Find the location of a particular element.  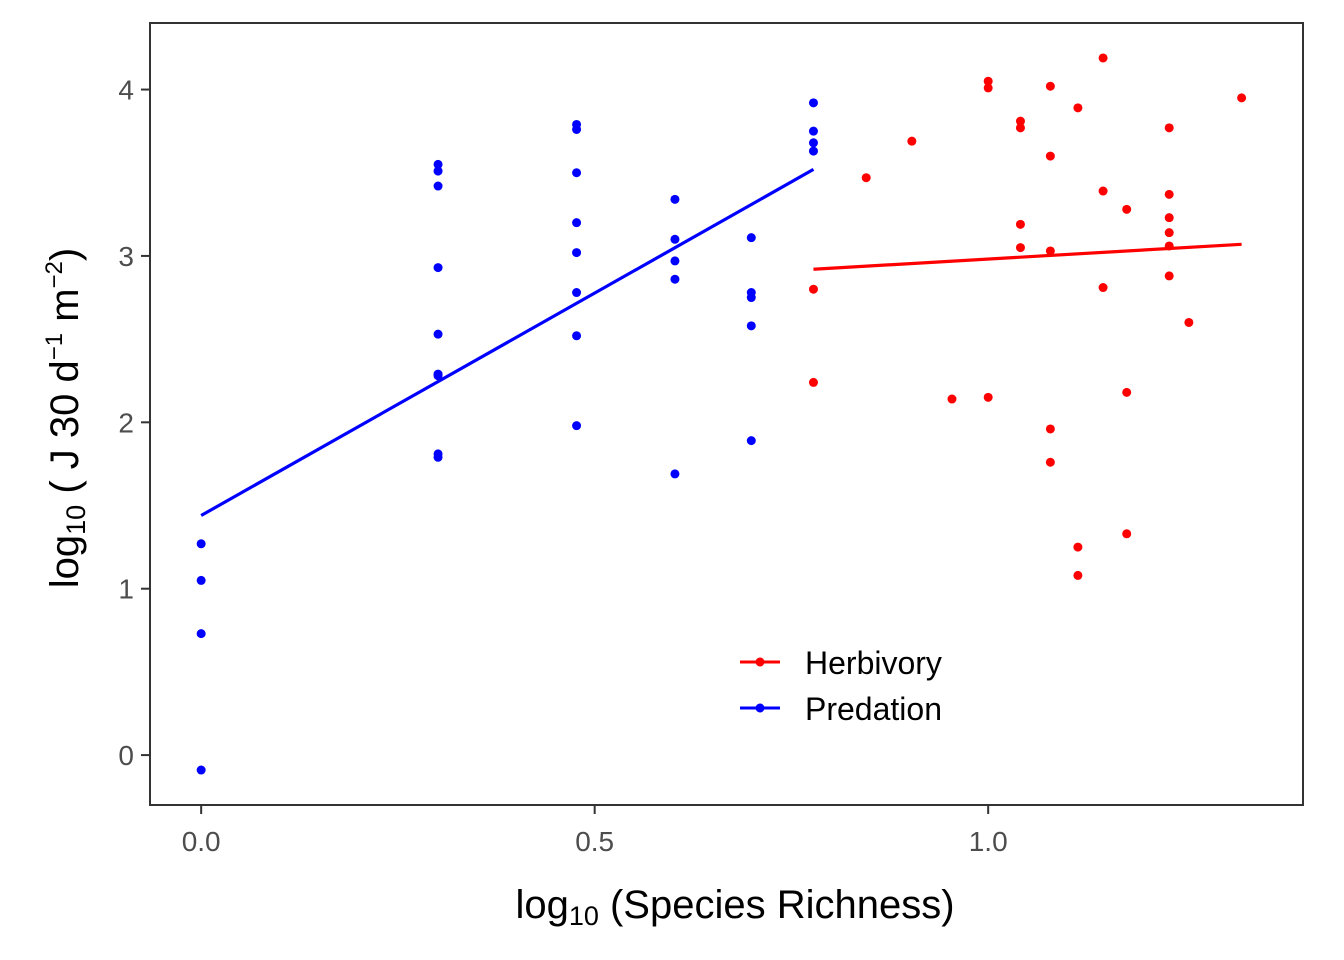

y-tick-label: 0 is located at coordinates (126, 755).